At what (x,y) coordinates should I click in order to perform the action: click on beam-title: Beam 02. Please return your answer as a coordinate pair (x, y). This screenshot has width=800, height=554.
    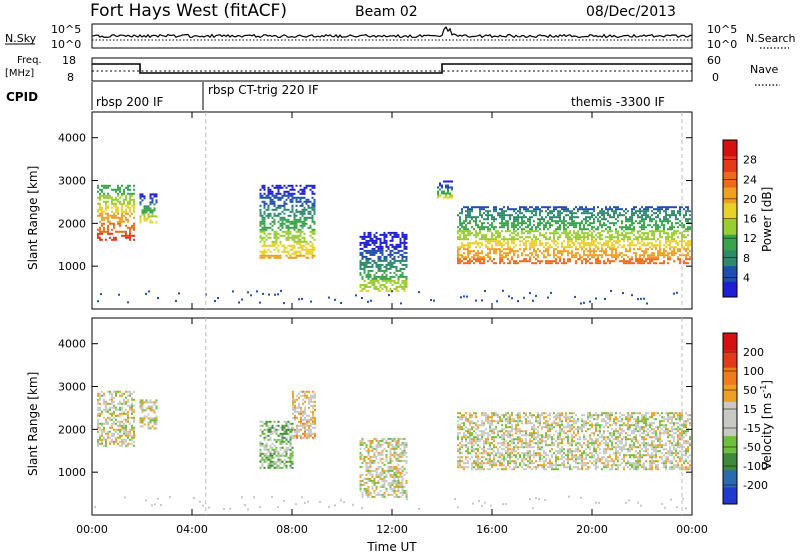
    Looking at the image, I should click on (386, 12).